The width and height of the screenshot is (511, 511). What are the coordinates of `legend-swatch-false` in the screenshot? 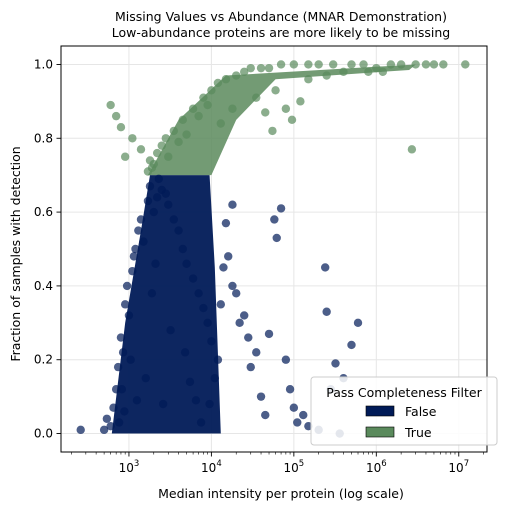 It's located at (380, 411).